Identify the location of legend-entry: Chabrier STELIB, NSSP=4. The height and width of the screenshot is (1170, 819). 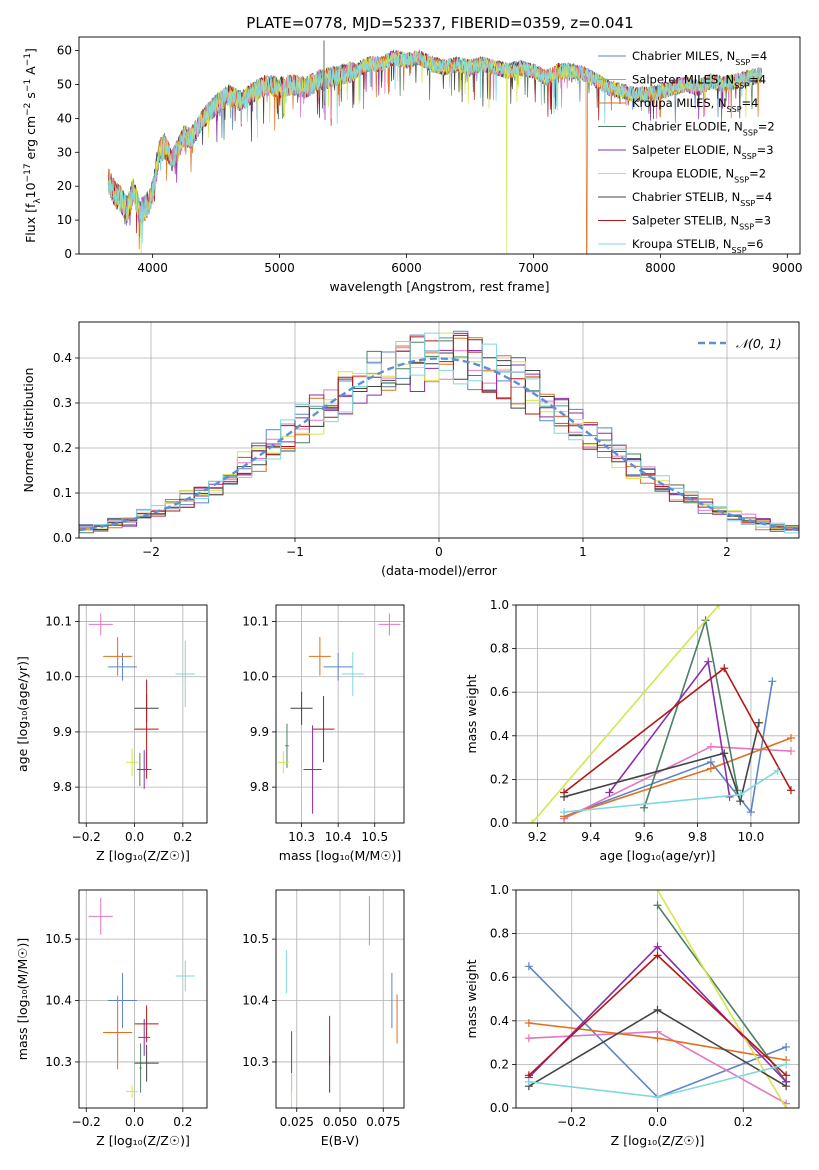
(702, 199).